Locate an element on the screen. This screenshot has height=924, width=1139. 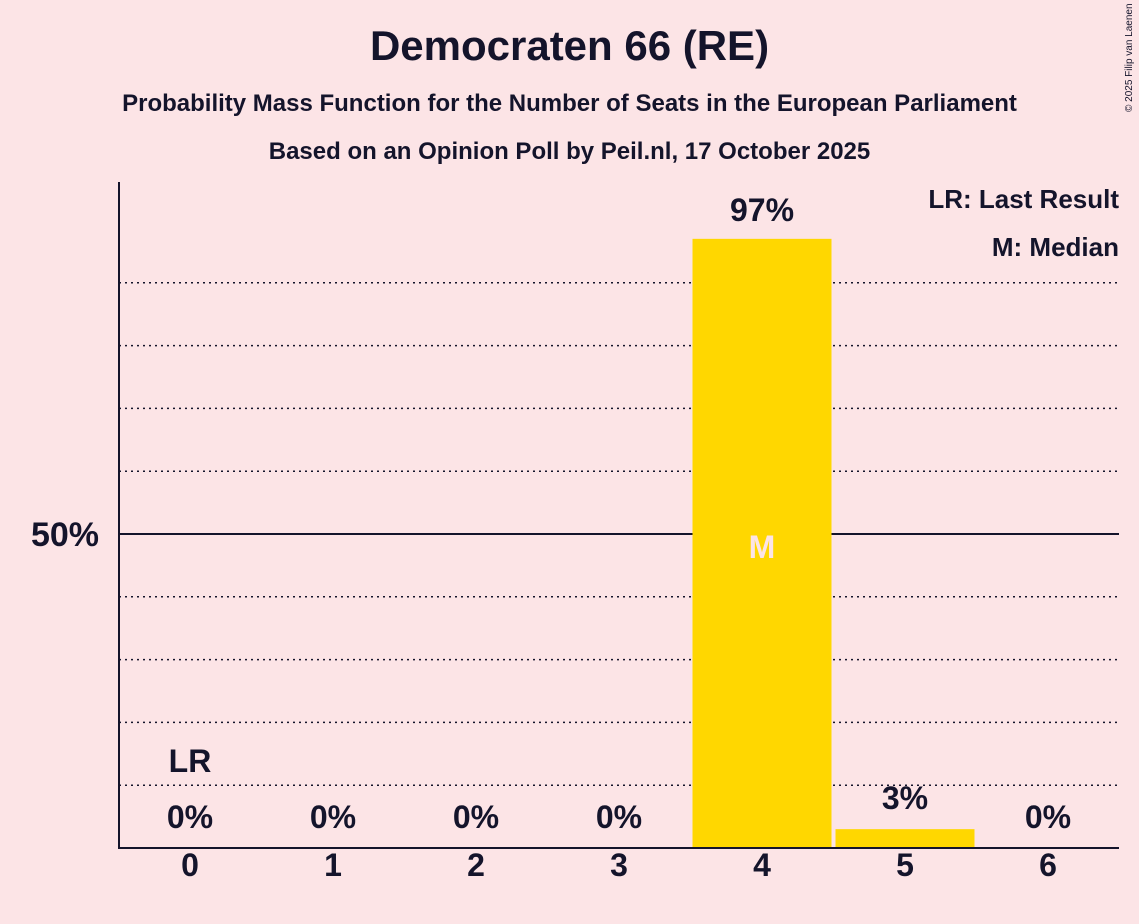
x-tick-label: 3 is located at coordinates (619, 865).